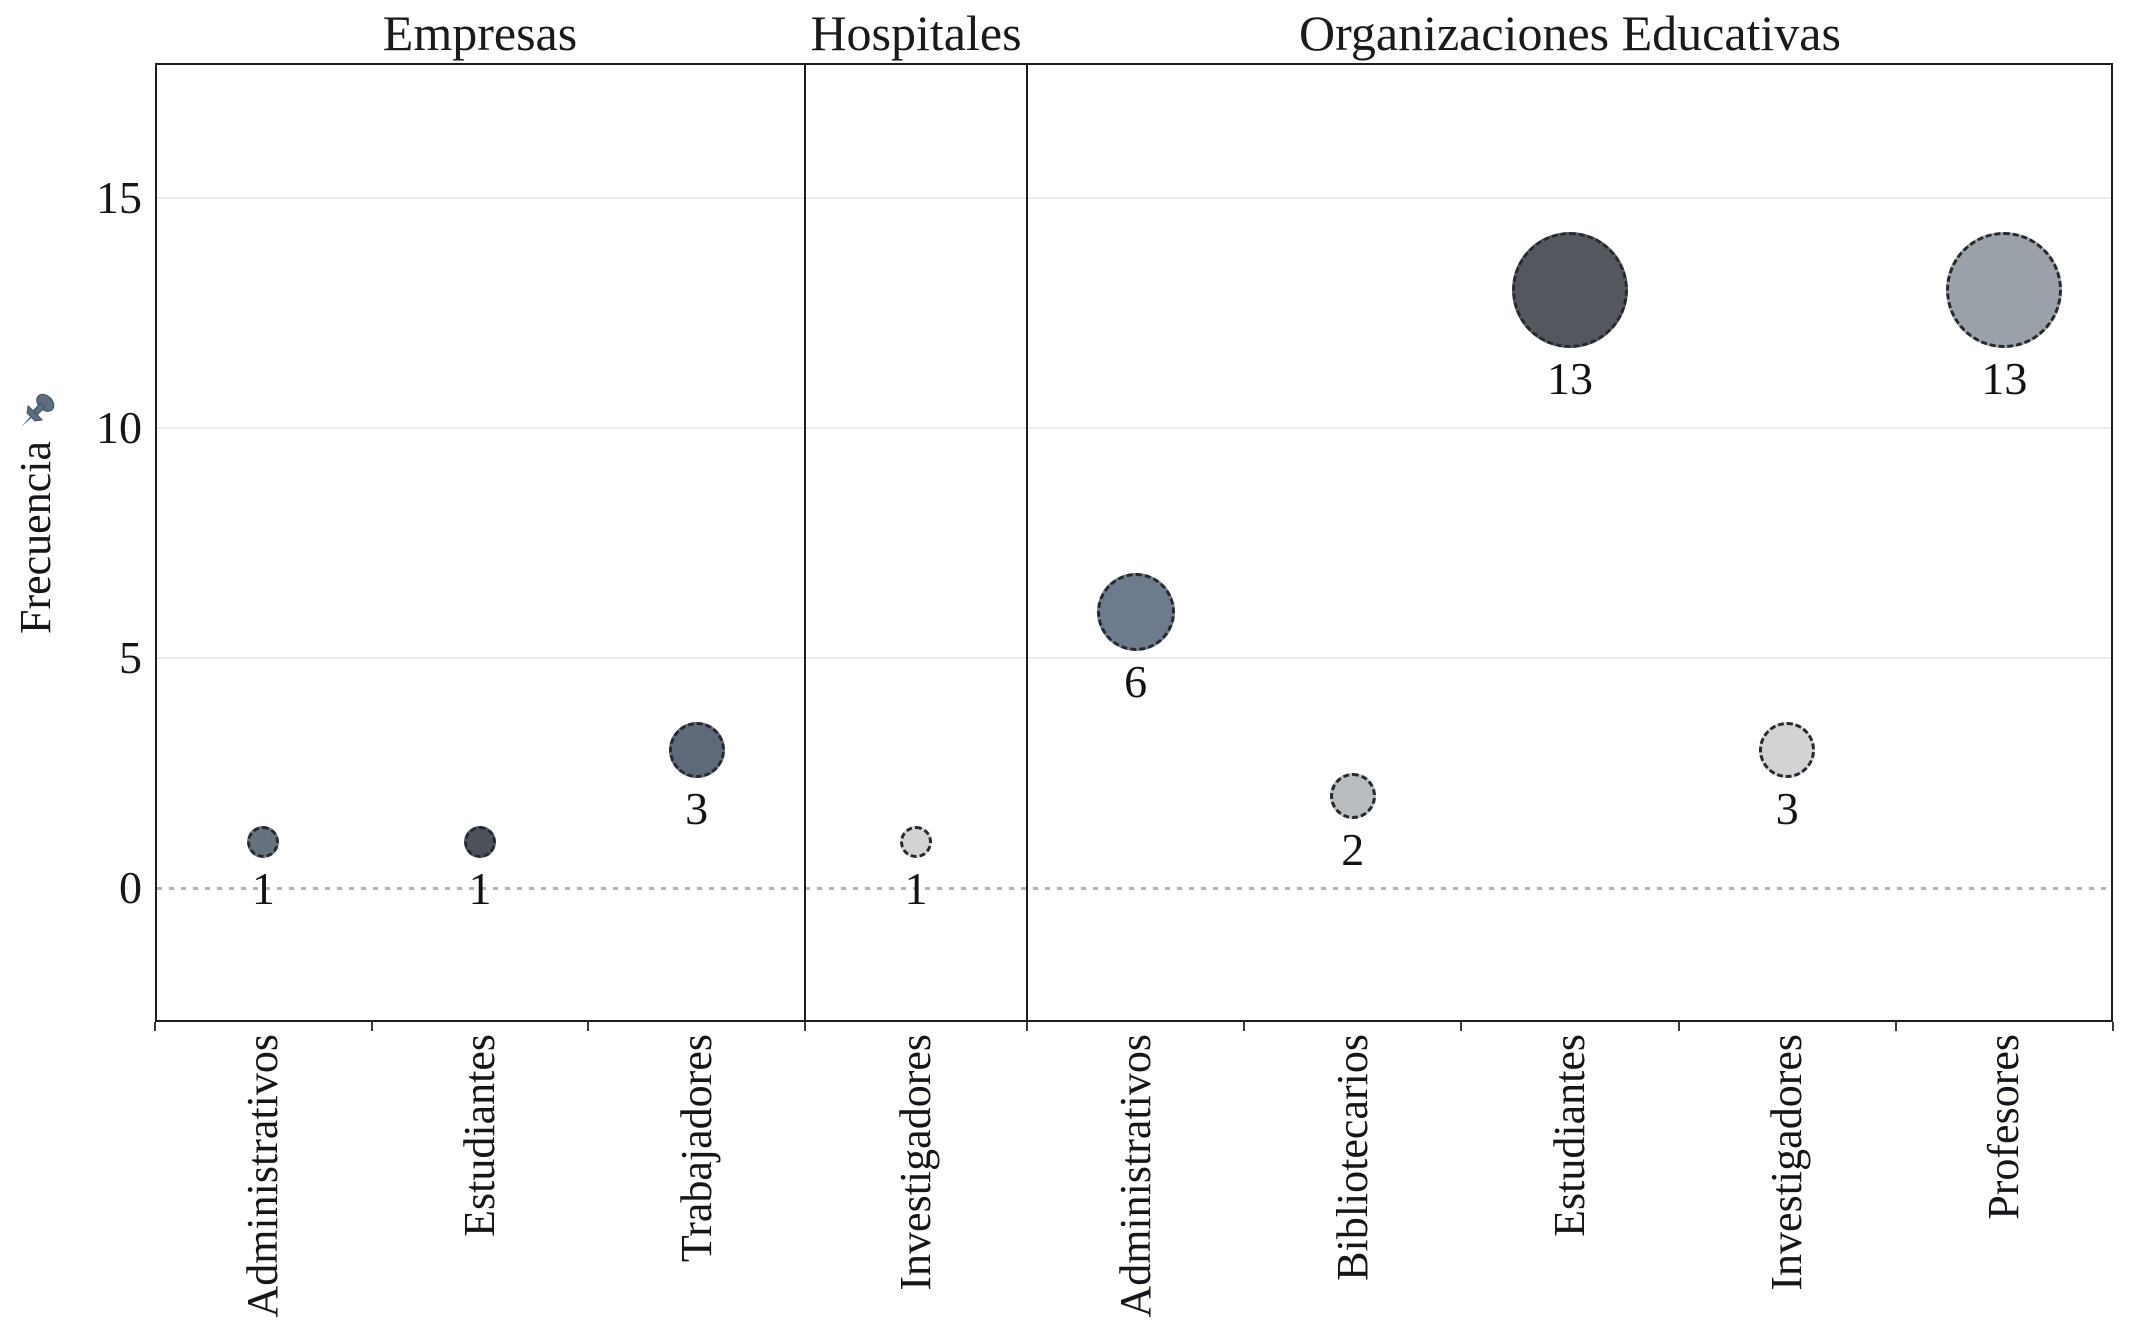  I want to click on bubble-value-label: 2, so click(1353, 849).